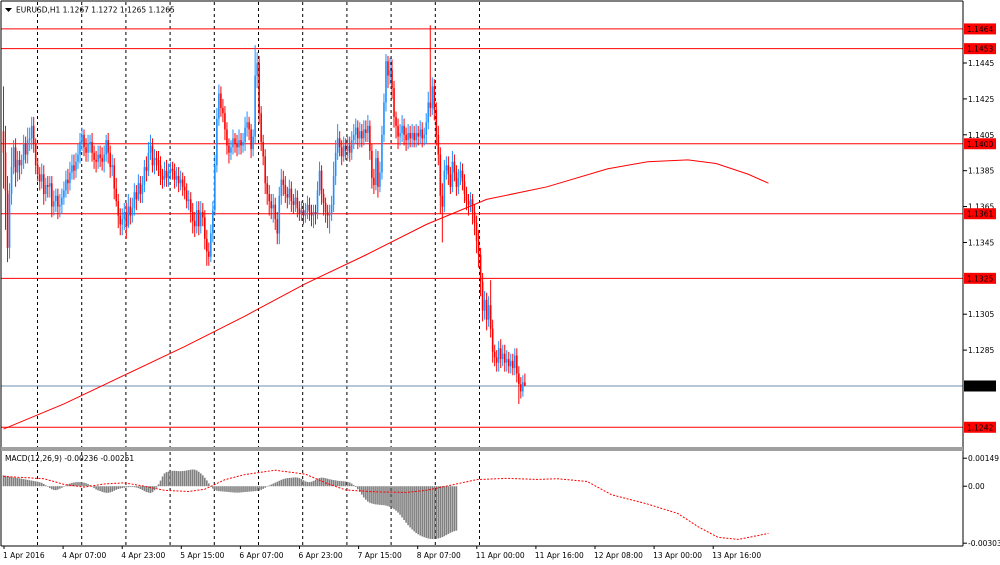 The image size is (1000, 565). I want to click on time-tick-label: 5 Apr 15:00, so click(202, 555).